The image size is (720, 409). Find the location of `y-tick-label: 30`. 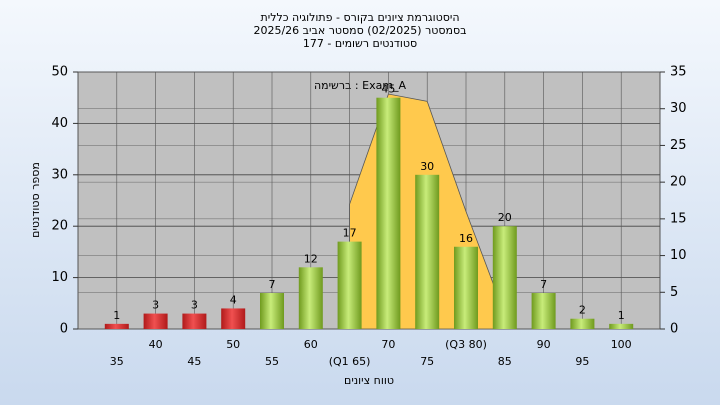

y-tick-label: 30 is located at coordinates (59, 174).